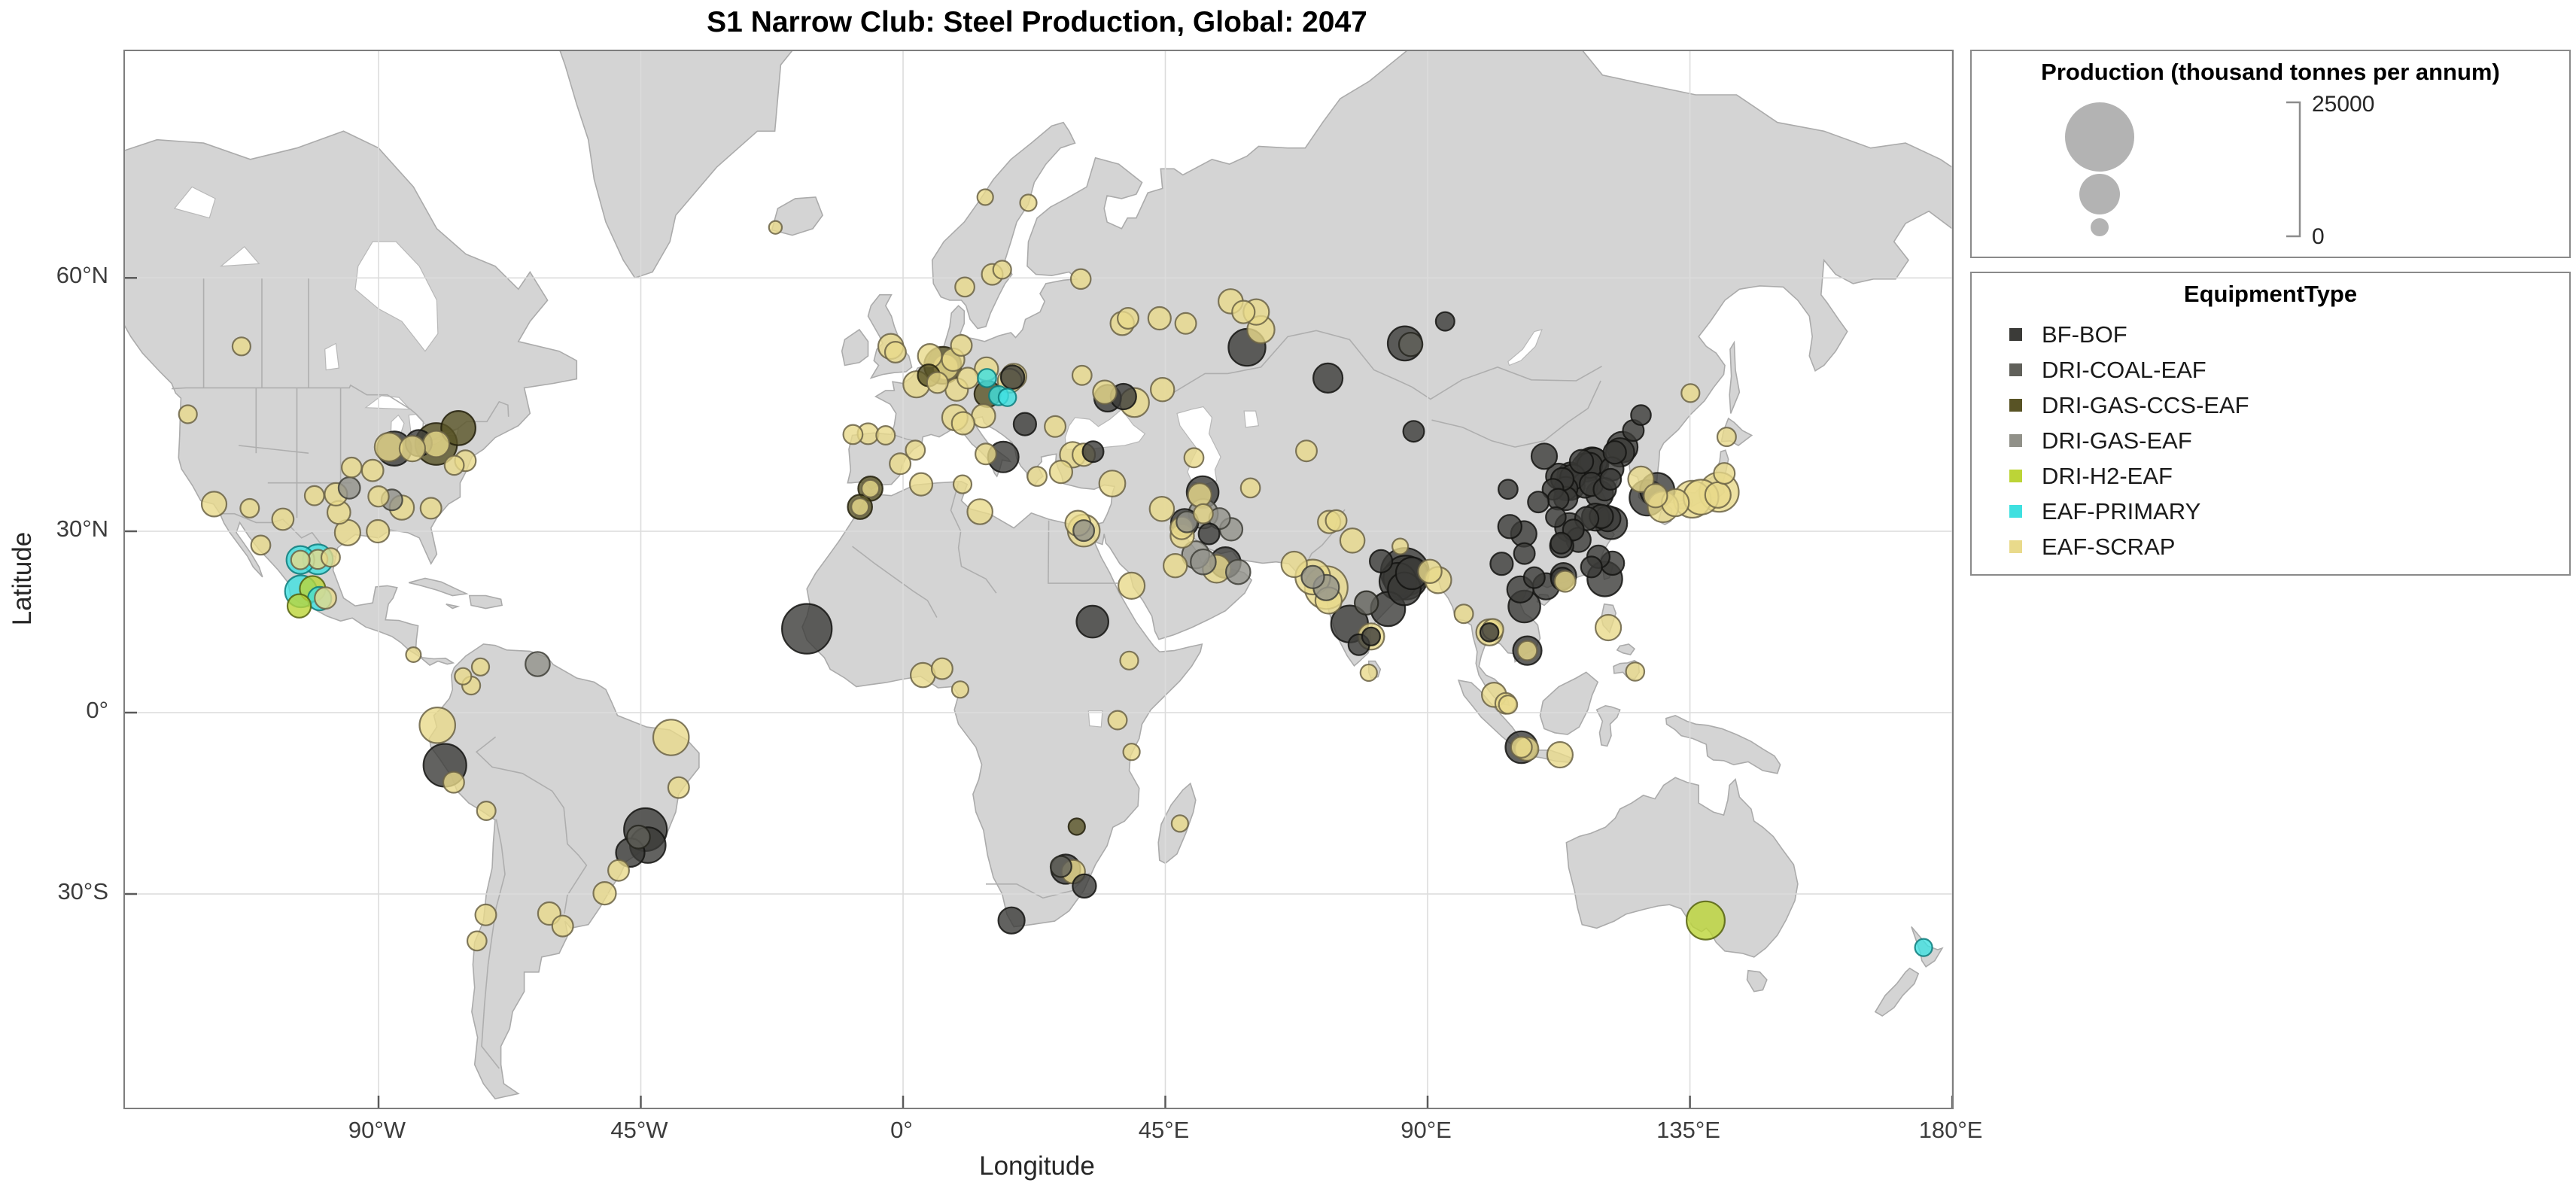 This screenshot has height=1201, width=2576. What do you see at coordinates (22, 578) in the screenshot?
I see `y-axis-label: Latitude` at bounding box center [22, 578].